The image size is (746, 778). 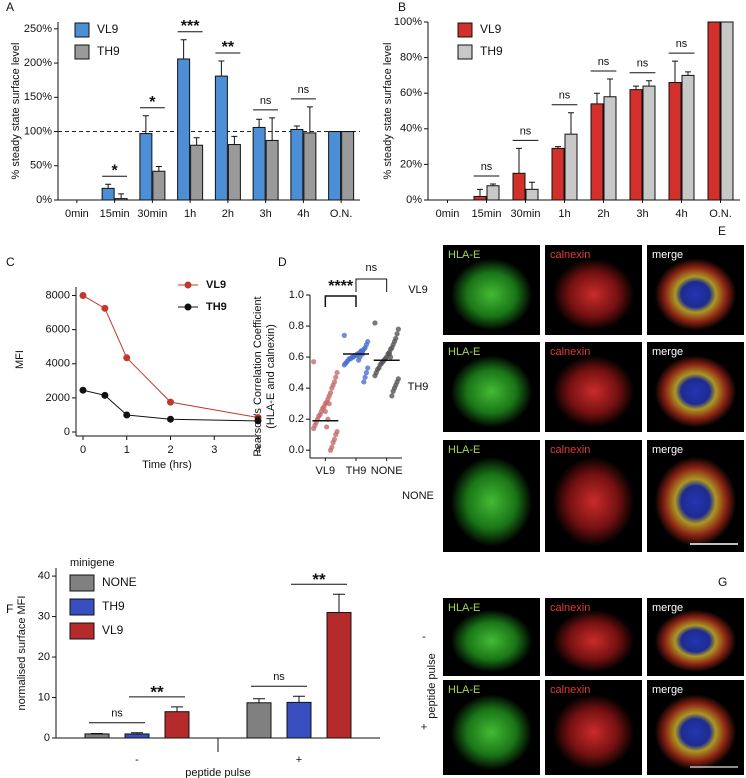 What do you see at coordinates (296, 357) in the screenshot?
I see `y-tick-label: 0.6` at bounding box center [296, 357].